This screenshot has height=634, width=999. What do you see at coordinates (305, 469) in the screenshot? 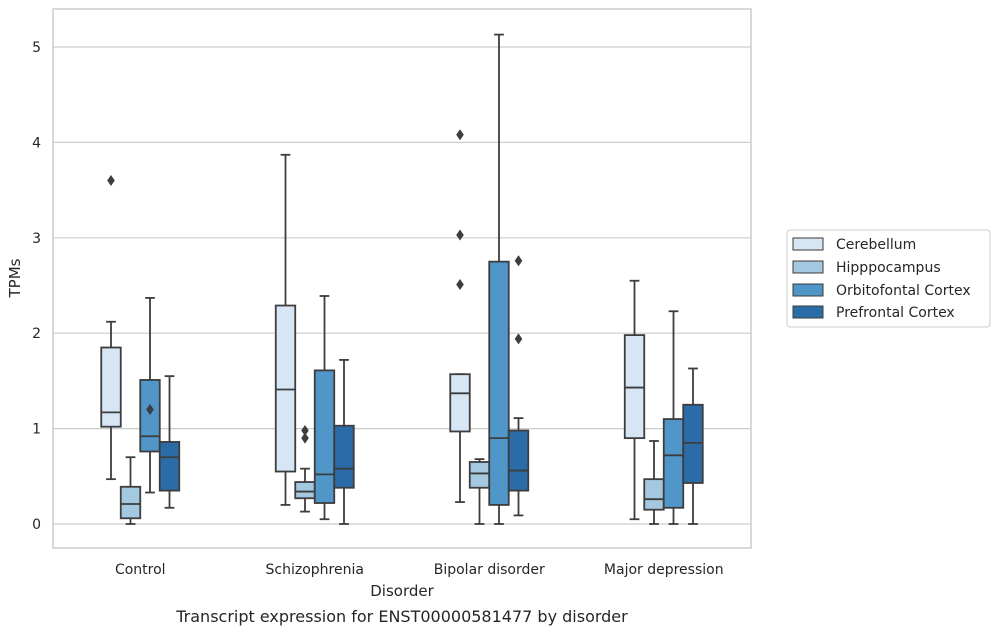
I see `box-hipppocampus-schizophrenia` at bounding box center [305, 469].